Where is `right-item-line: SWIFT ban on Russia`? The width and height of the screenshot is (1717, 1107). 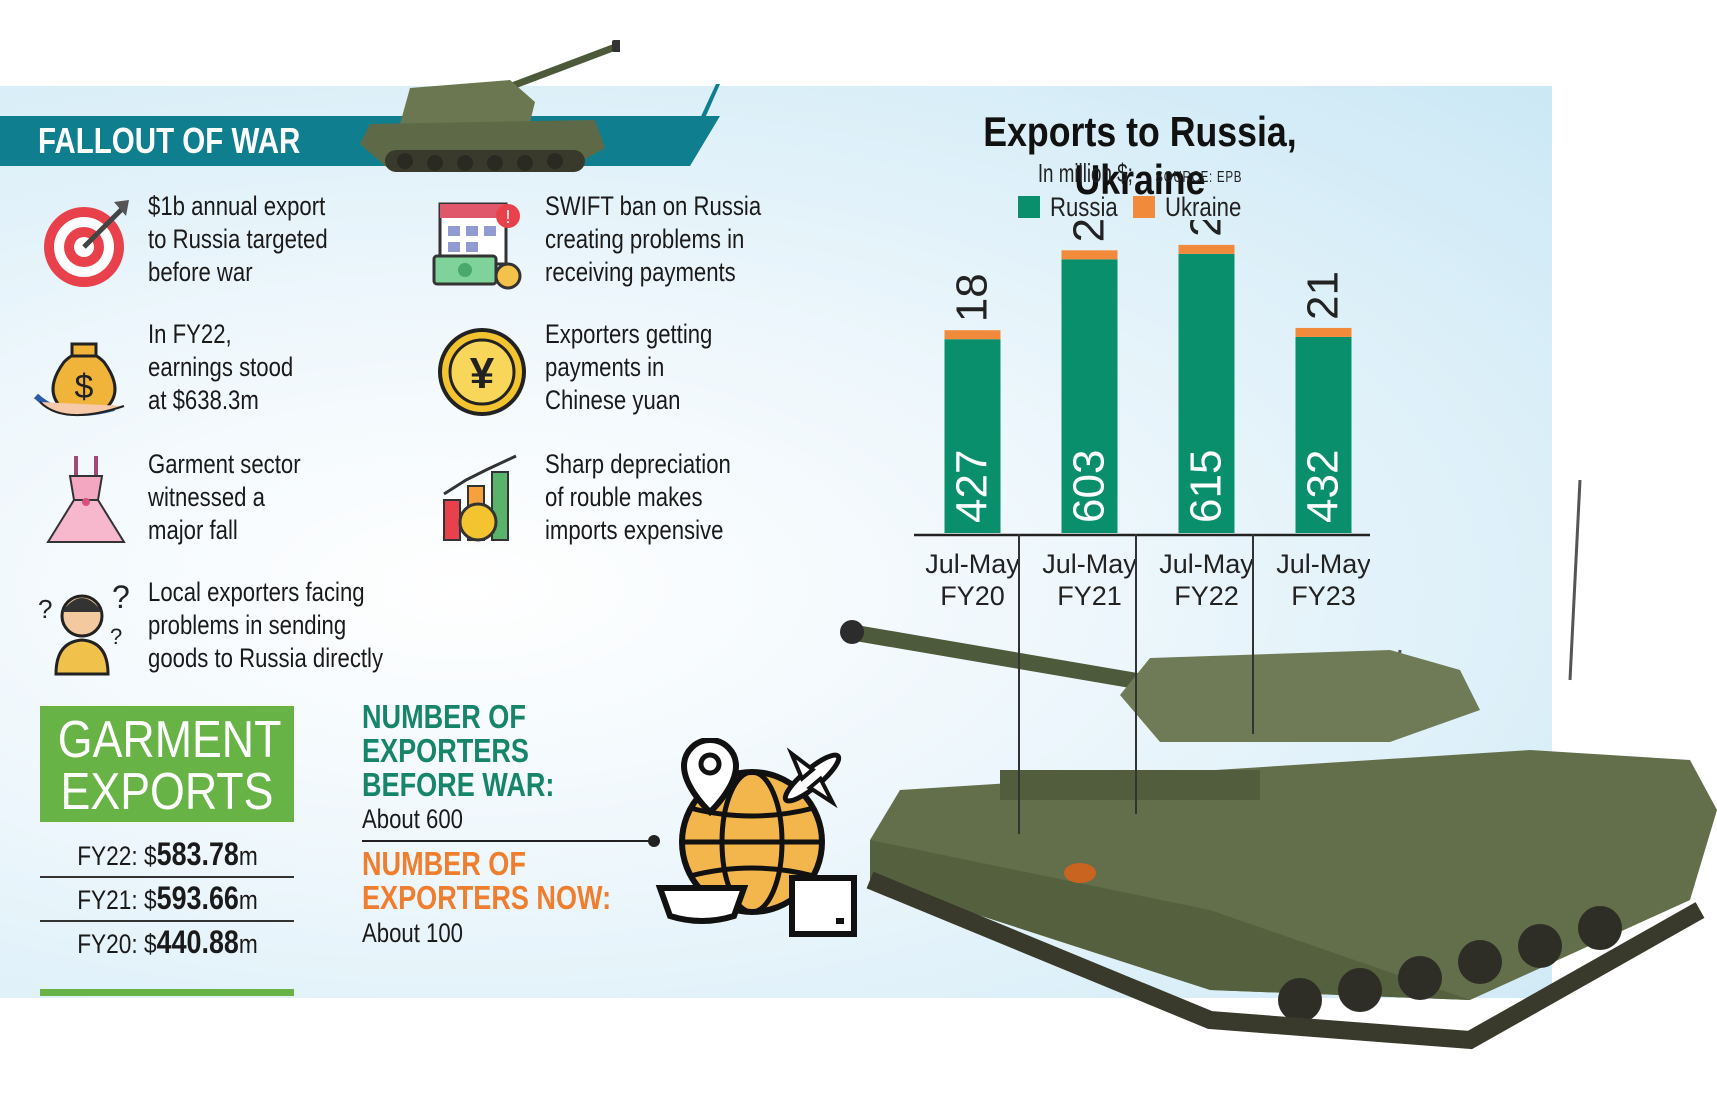 right-item-line: SWIFT ban on Russia is located at coordinates (653, 206).